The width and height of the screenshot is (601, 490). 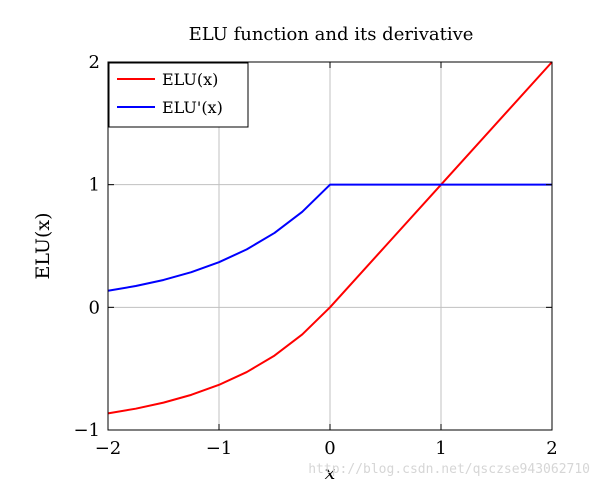 What do you see at coordinates (219, 448) in the screenshot?
I see `x-tick-label: −1` at bounding box center [219, 448].